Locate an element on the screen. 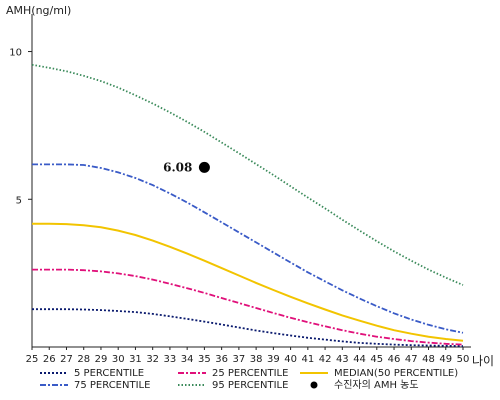 The image size is (500, 400). legend-label-point: 수진자의 AMH 농도 is located at coordinates (376, 385).